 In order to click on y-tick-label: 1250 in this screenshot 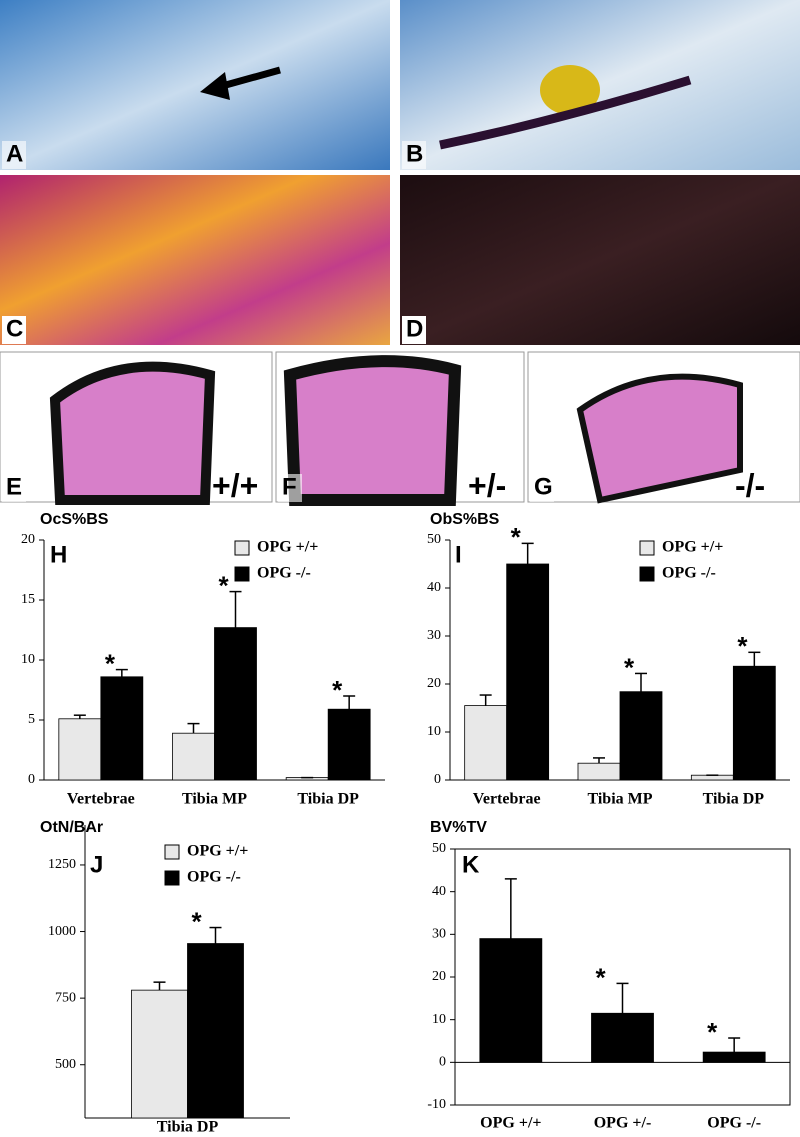, I will do `click(62, 864)`.